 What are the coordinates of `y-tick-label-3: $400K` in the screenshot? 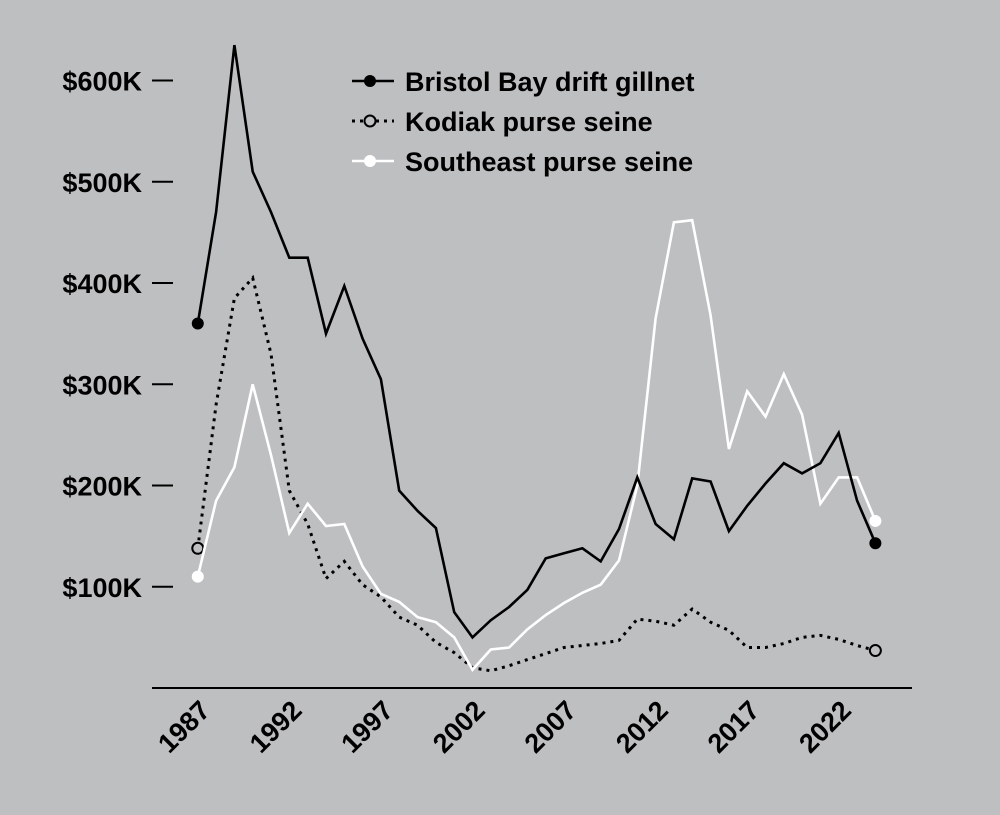 It's located at (102, 284).